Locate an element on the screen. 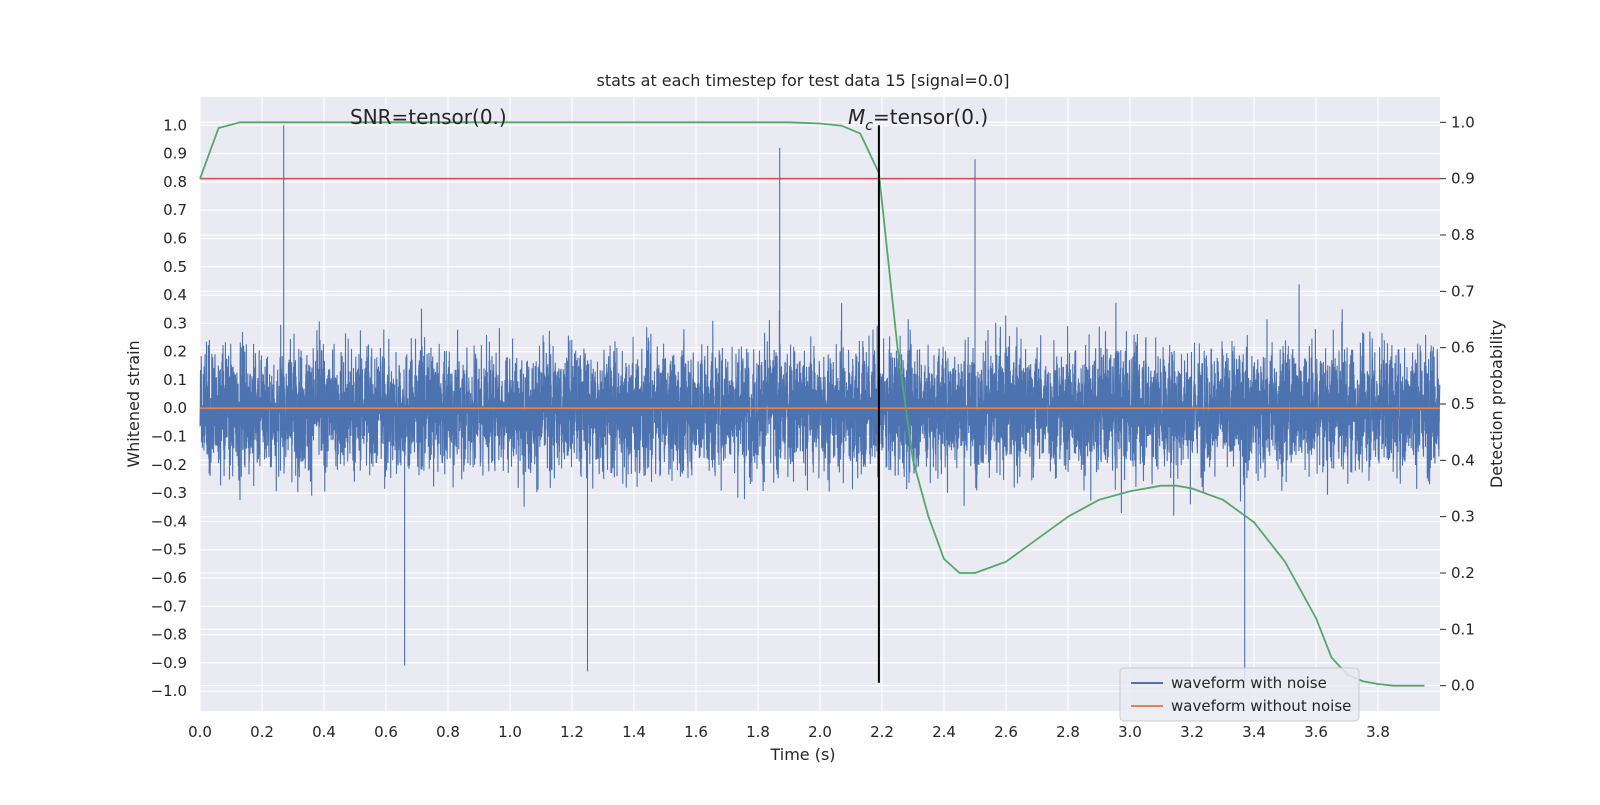  y-tick-label: 0.5 is located at coordinates (175, 267).